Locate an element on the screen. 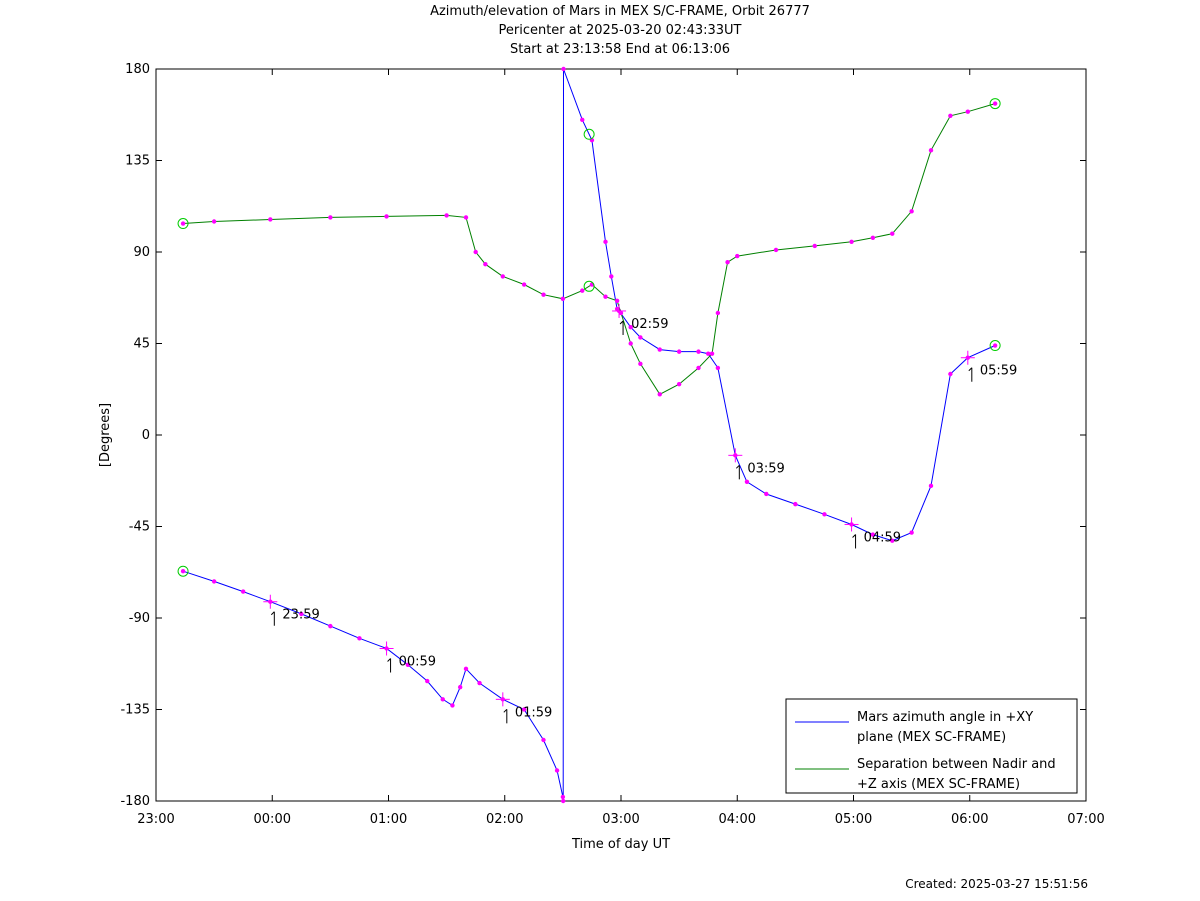  chart-title-line-2: Pericenter at 2025-03-20 02:43:33UT is located at coordinates (620, 30).